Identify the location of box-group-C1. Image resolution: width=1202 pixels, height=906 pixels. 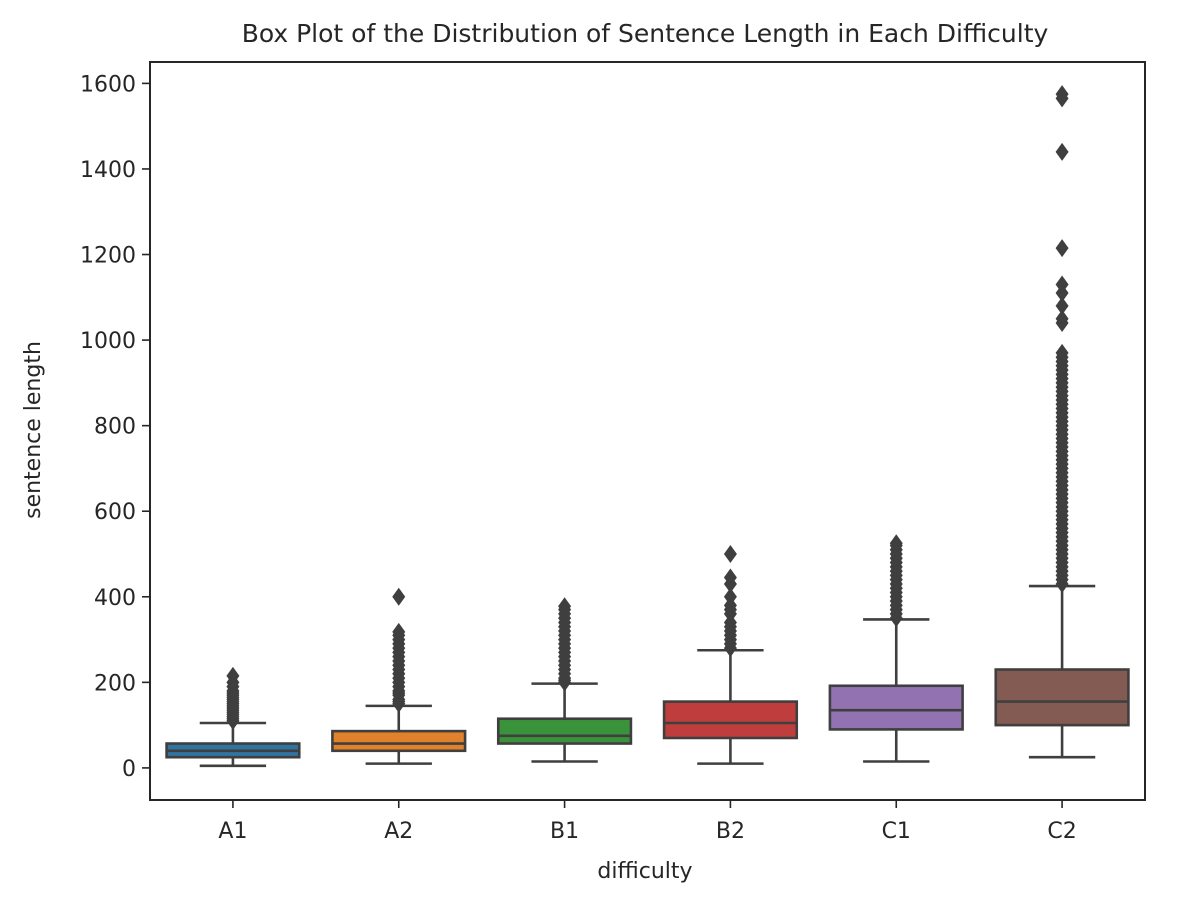
(896, 648).